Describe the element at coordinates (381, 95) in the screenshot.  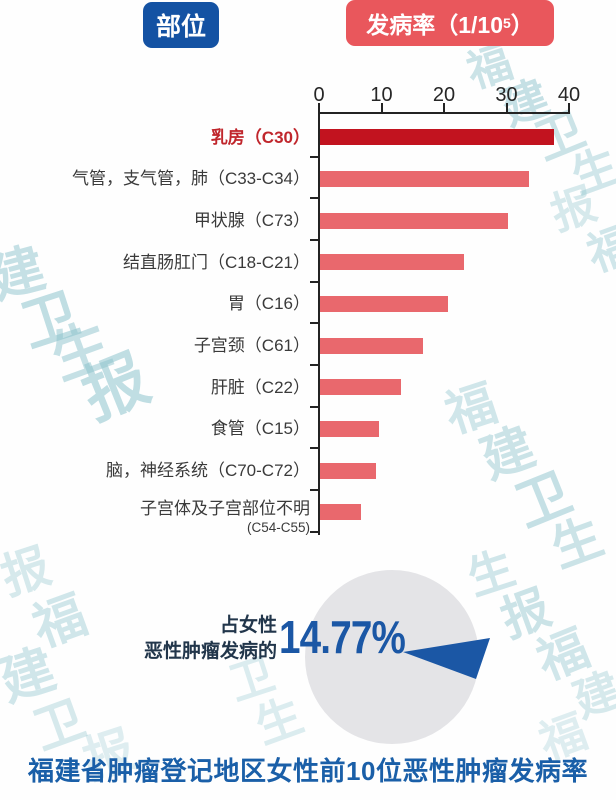
I see `x-axis-tick-label: 10` at that location.